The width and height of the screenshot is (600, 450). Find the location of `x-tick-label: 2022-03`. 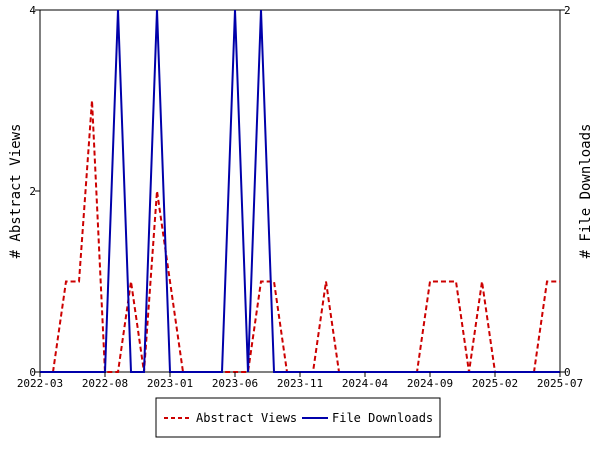

x-tick-label: 2022-03 is located at coordinates (40, 383).